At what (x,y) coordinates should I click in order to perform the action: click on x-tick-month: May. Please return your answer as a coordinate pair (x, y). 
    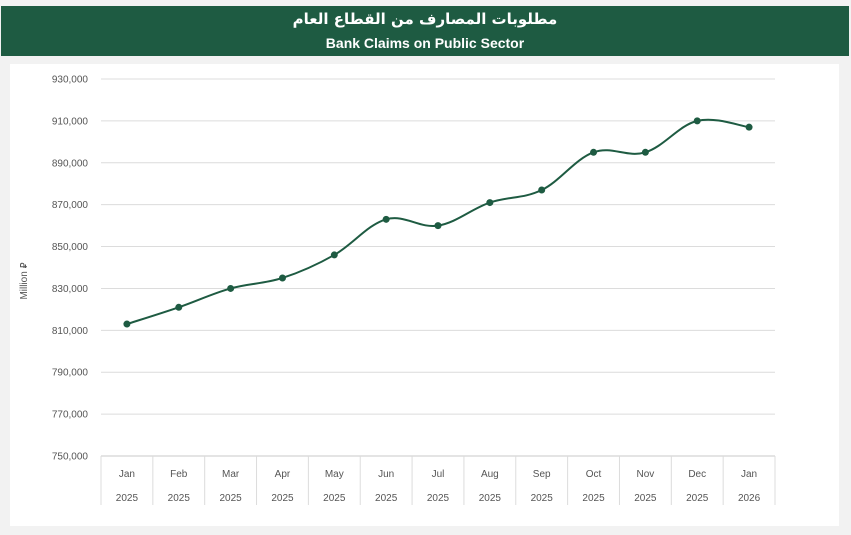
    Looking at the image, I should click on (334, 474).